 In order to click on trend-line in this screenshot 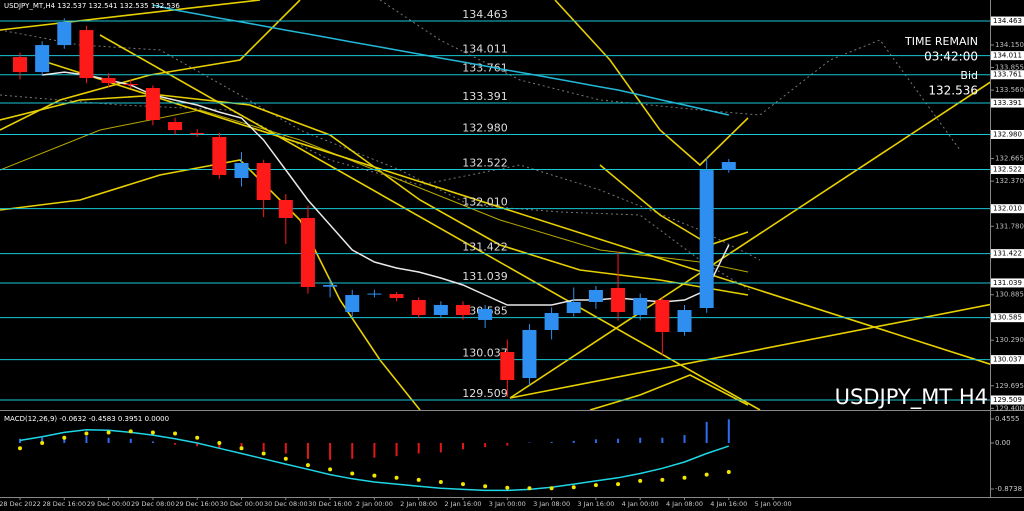, I will do `click(130, 15)`.